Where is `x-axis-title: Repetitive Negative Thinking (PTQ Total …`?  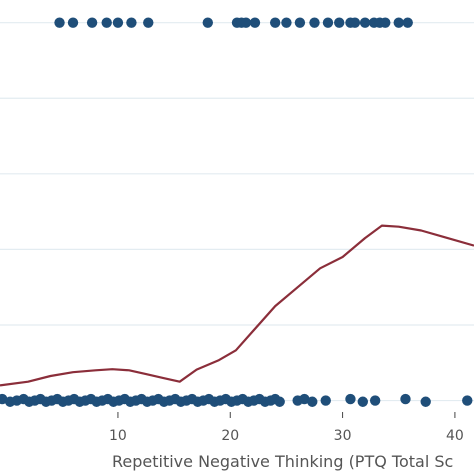 x-axis-title: Repetitive Negative Thinking (PTQ Total … is located at coordinates (282, 461).